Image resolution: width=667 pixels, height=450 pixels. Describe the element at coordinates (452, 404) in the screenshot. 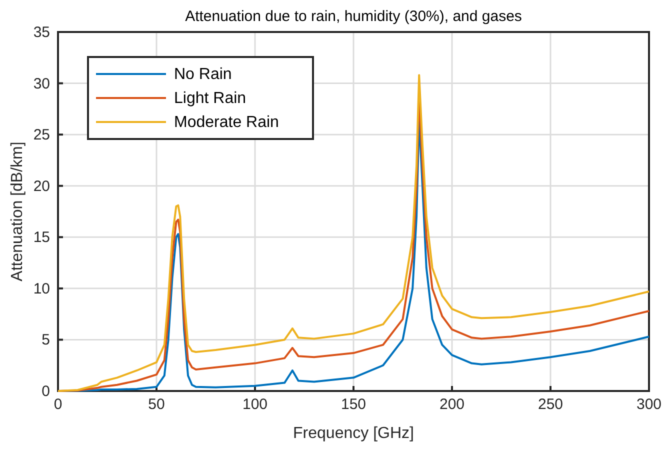

I see `x-tick-label: 200` at that location.